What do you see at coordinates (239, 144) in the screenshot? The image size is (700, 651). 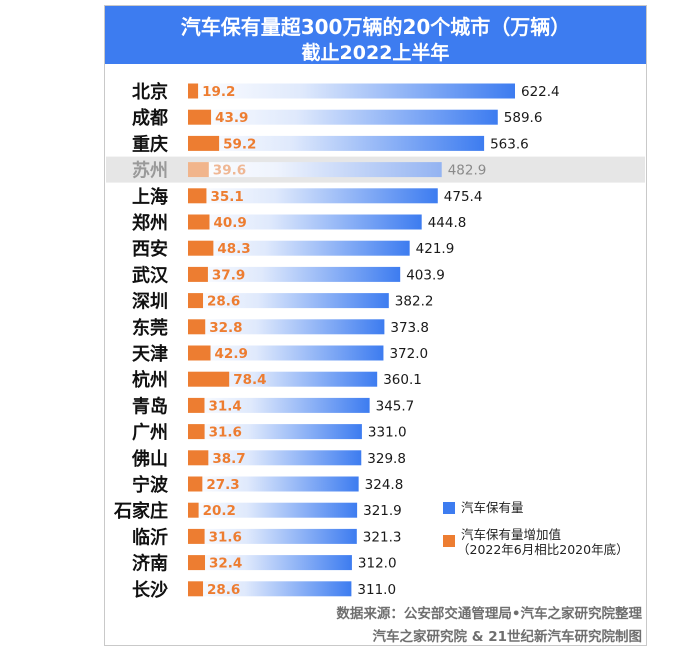 I see `increase-value-label: 59.2` at bounding box center [239, 144].